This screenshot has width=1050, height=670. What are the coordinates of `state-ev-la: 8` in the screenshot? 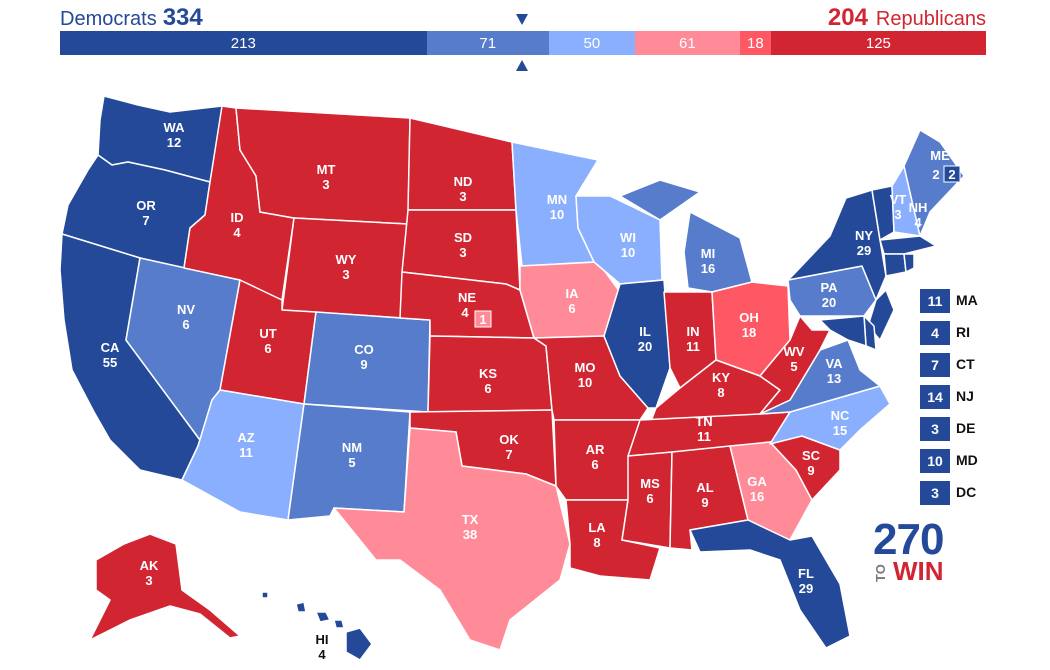 It's located at (596, 542).